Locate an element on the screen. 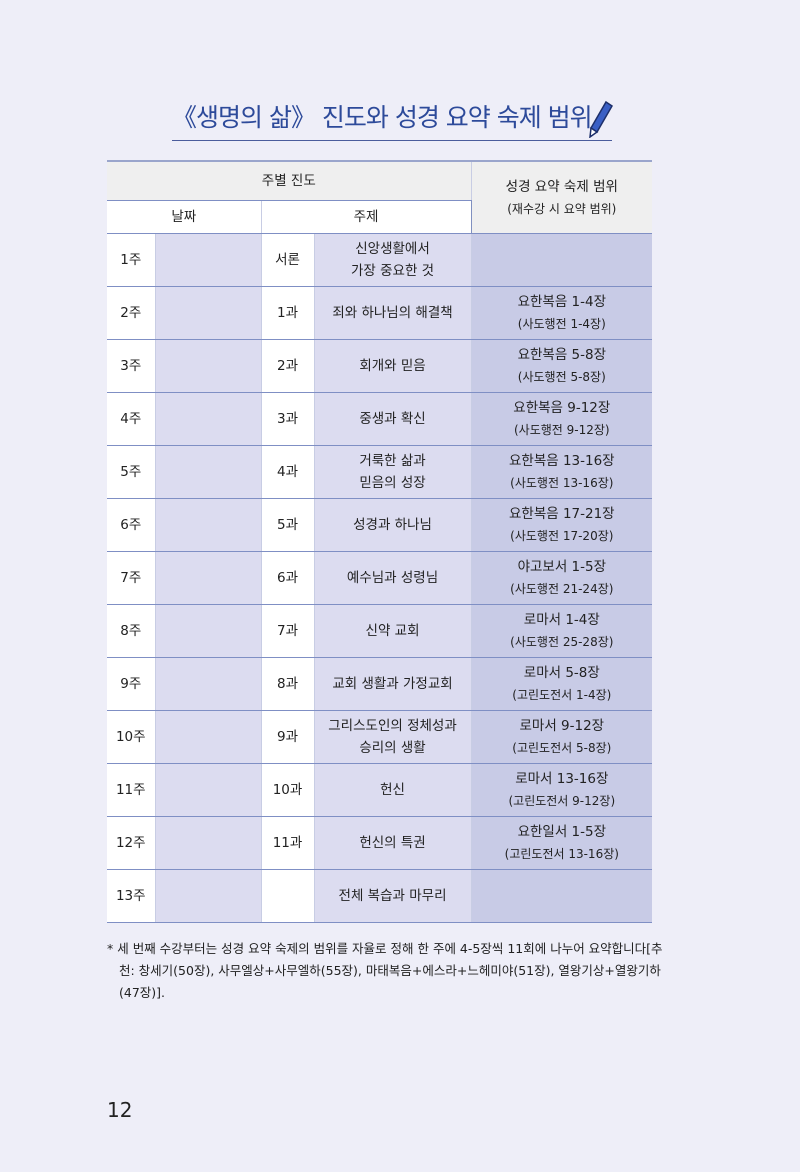 The height and width of the screenshot is (1172, 800). table-row: 1주 서론 신앙생활에서 가장 중요한 것 is located at coordinates (380, 260).